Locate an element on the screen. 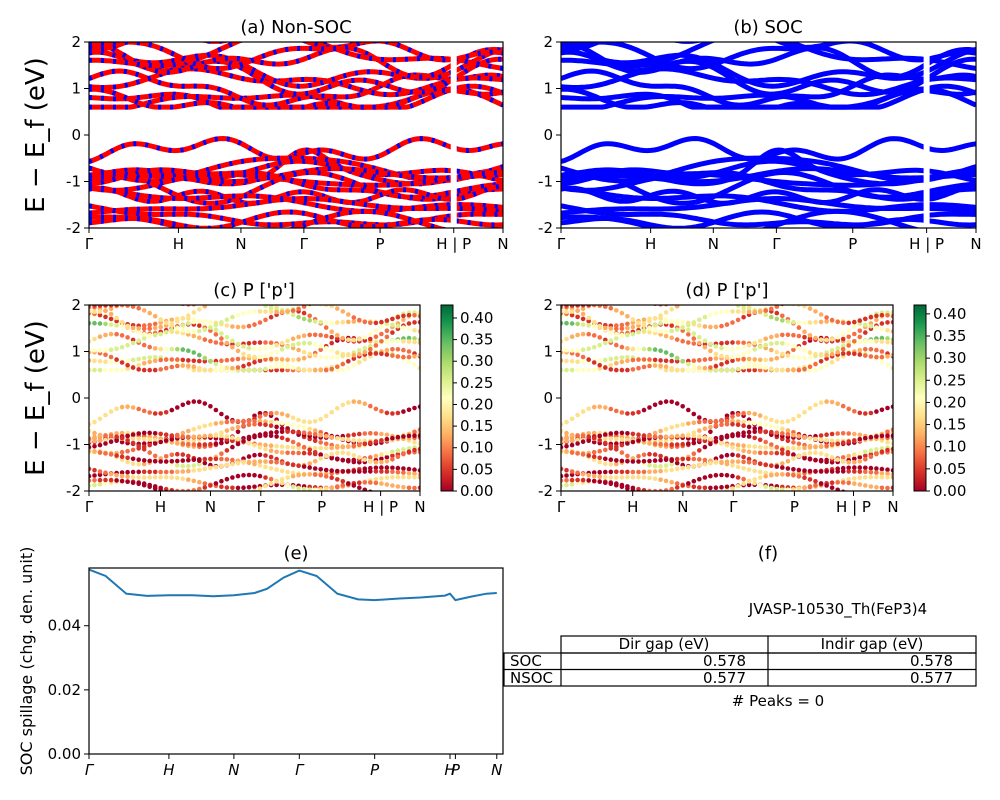 This screenshot has width=1000, height=800. panel-b-xtick-label: N is located at coordinates (713, 244).